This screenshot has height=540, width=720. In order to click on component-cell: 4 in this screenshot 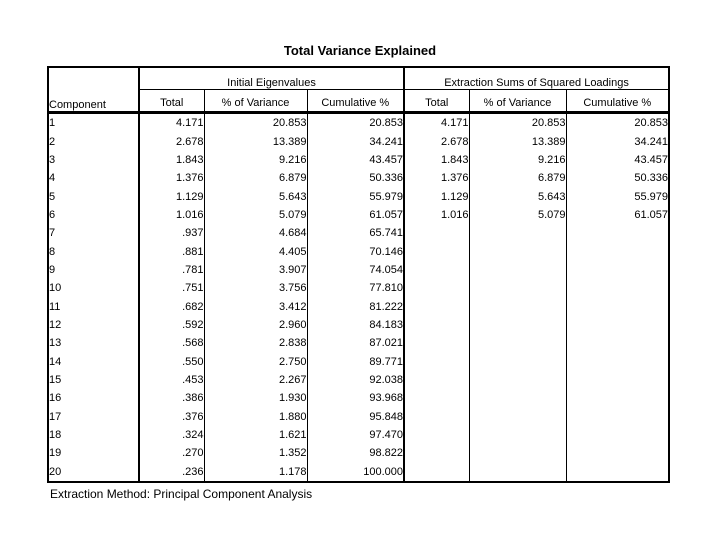, I will do `click(94, 178)`.